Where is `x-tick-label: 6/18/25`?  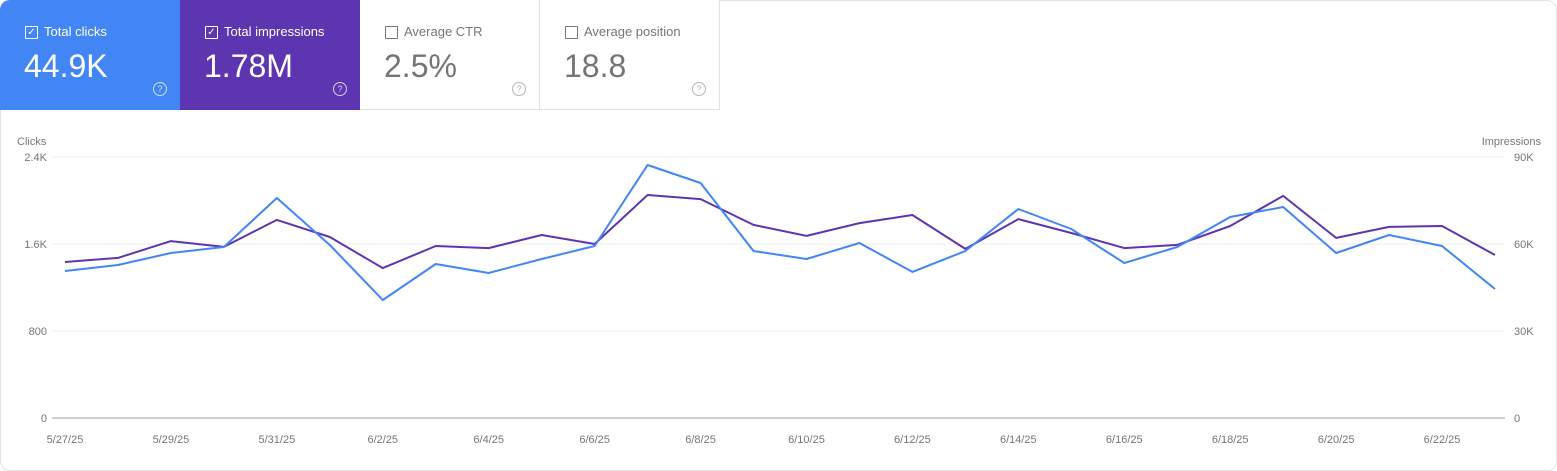
x-tick-label: 6/18/25 is located at coordinates (1230, 440).